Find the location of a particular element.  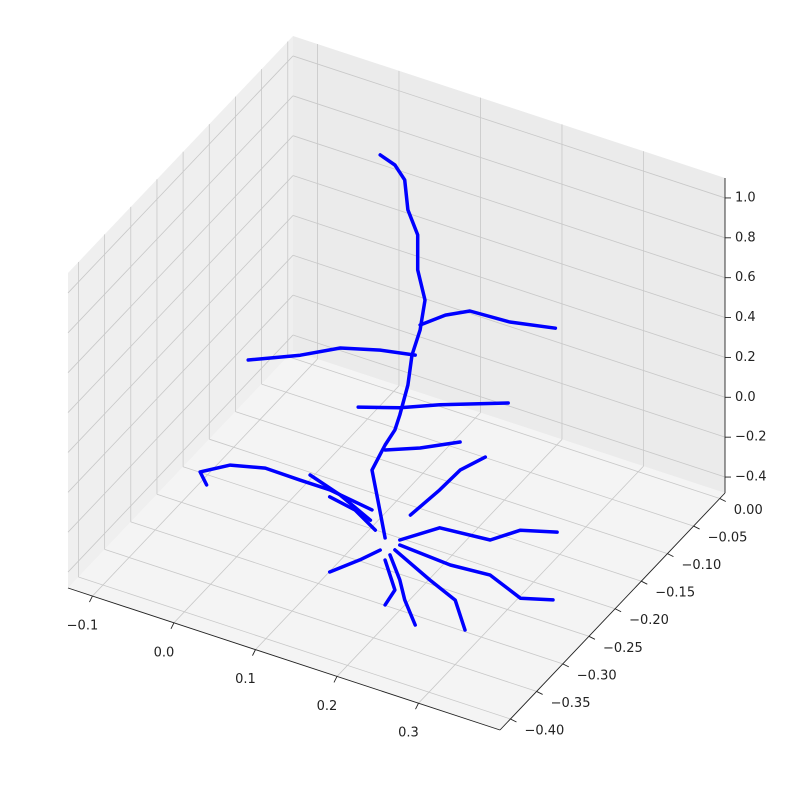

y-tick-label: −0.10 is located at coordinates (701, 565).